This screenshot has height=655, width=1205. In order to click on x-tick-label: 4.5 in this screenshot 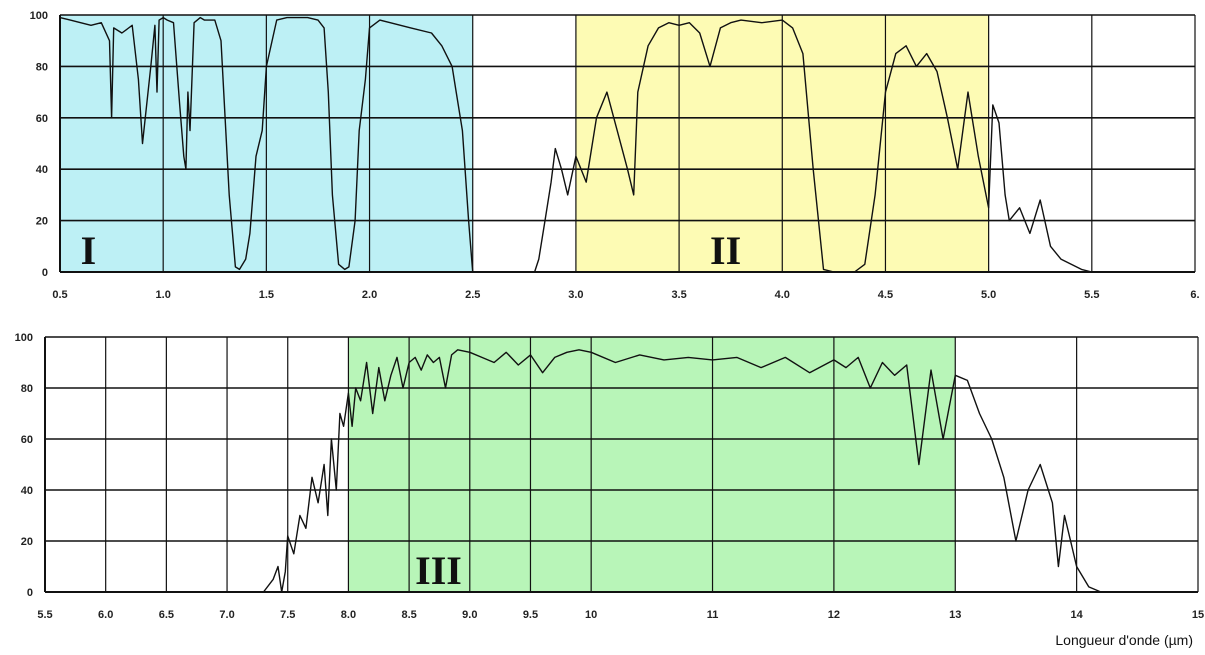, I will do `click(885, 295)`.